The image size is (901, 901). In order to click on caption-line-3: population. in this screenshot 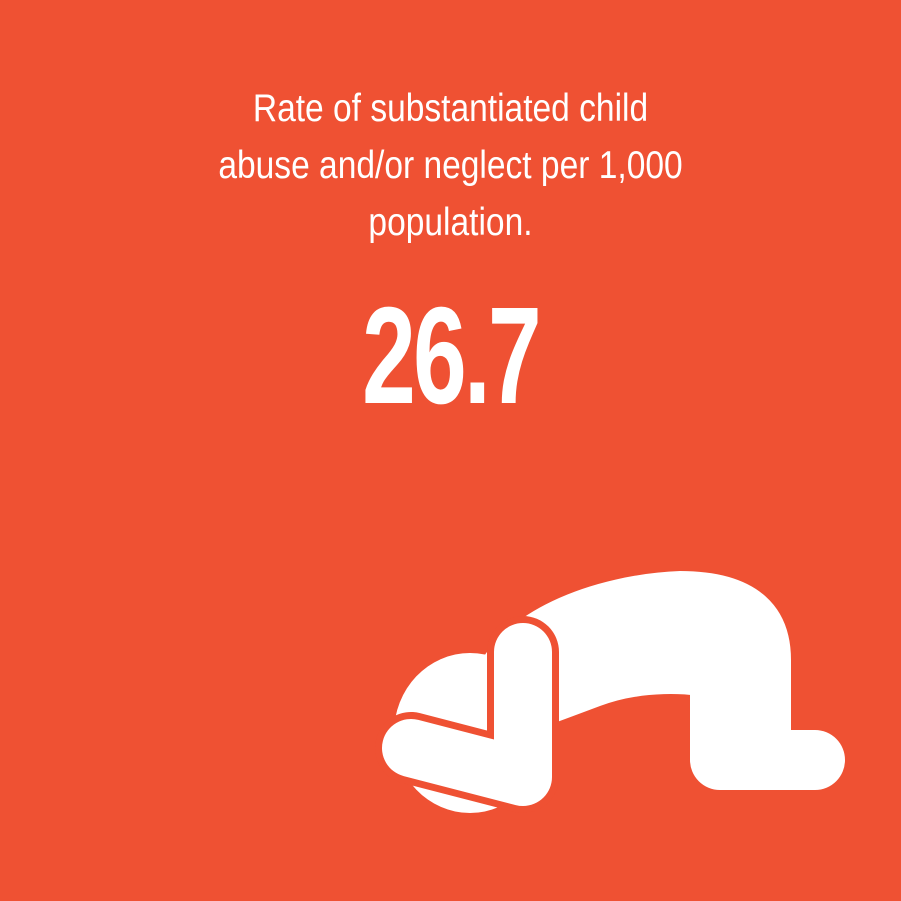, I will do `click(450, 222)`.